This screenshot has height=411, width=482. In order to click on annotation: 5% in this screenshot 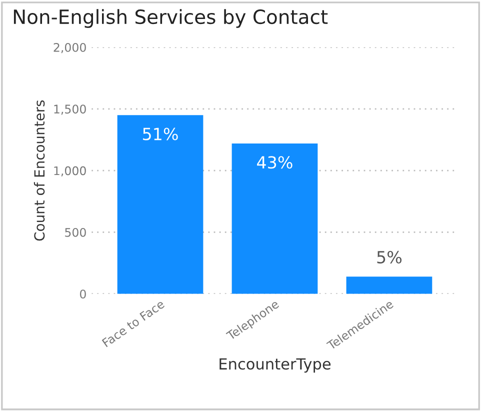, I will do `click(389, 257)`.